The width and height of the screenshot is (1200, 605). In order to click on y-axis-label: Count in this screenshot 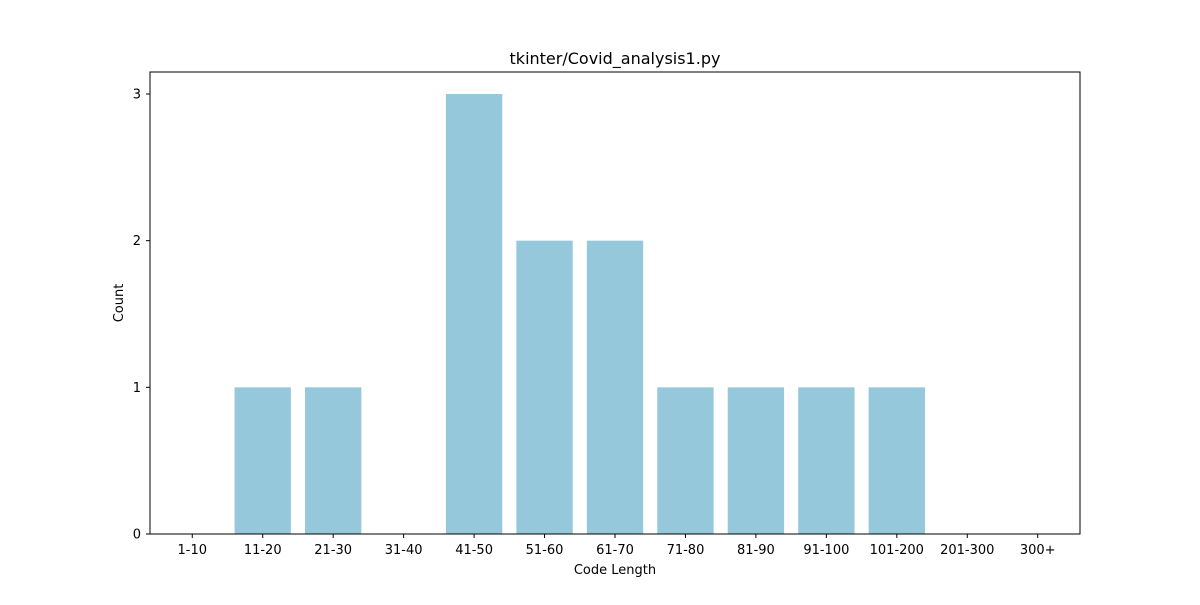, I will do `click(119, 303)`.